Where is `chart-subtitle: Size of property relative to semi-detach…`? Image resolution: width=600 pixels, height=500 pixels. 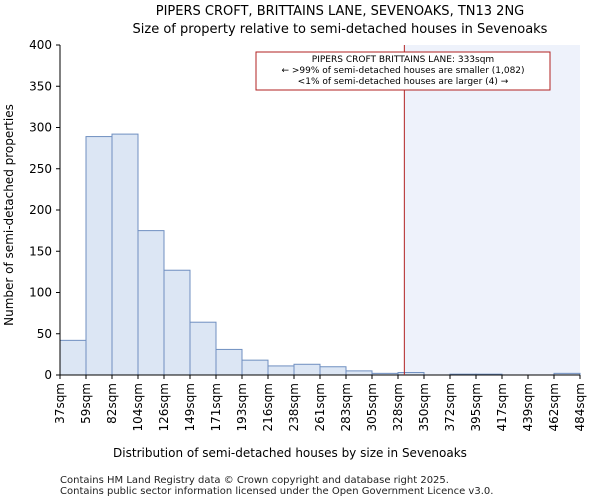 chart-subtitle: Size of property relative to semi-detach… is located at coordinates (340, 29).